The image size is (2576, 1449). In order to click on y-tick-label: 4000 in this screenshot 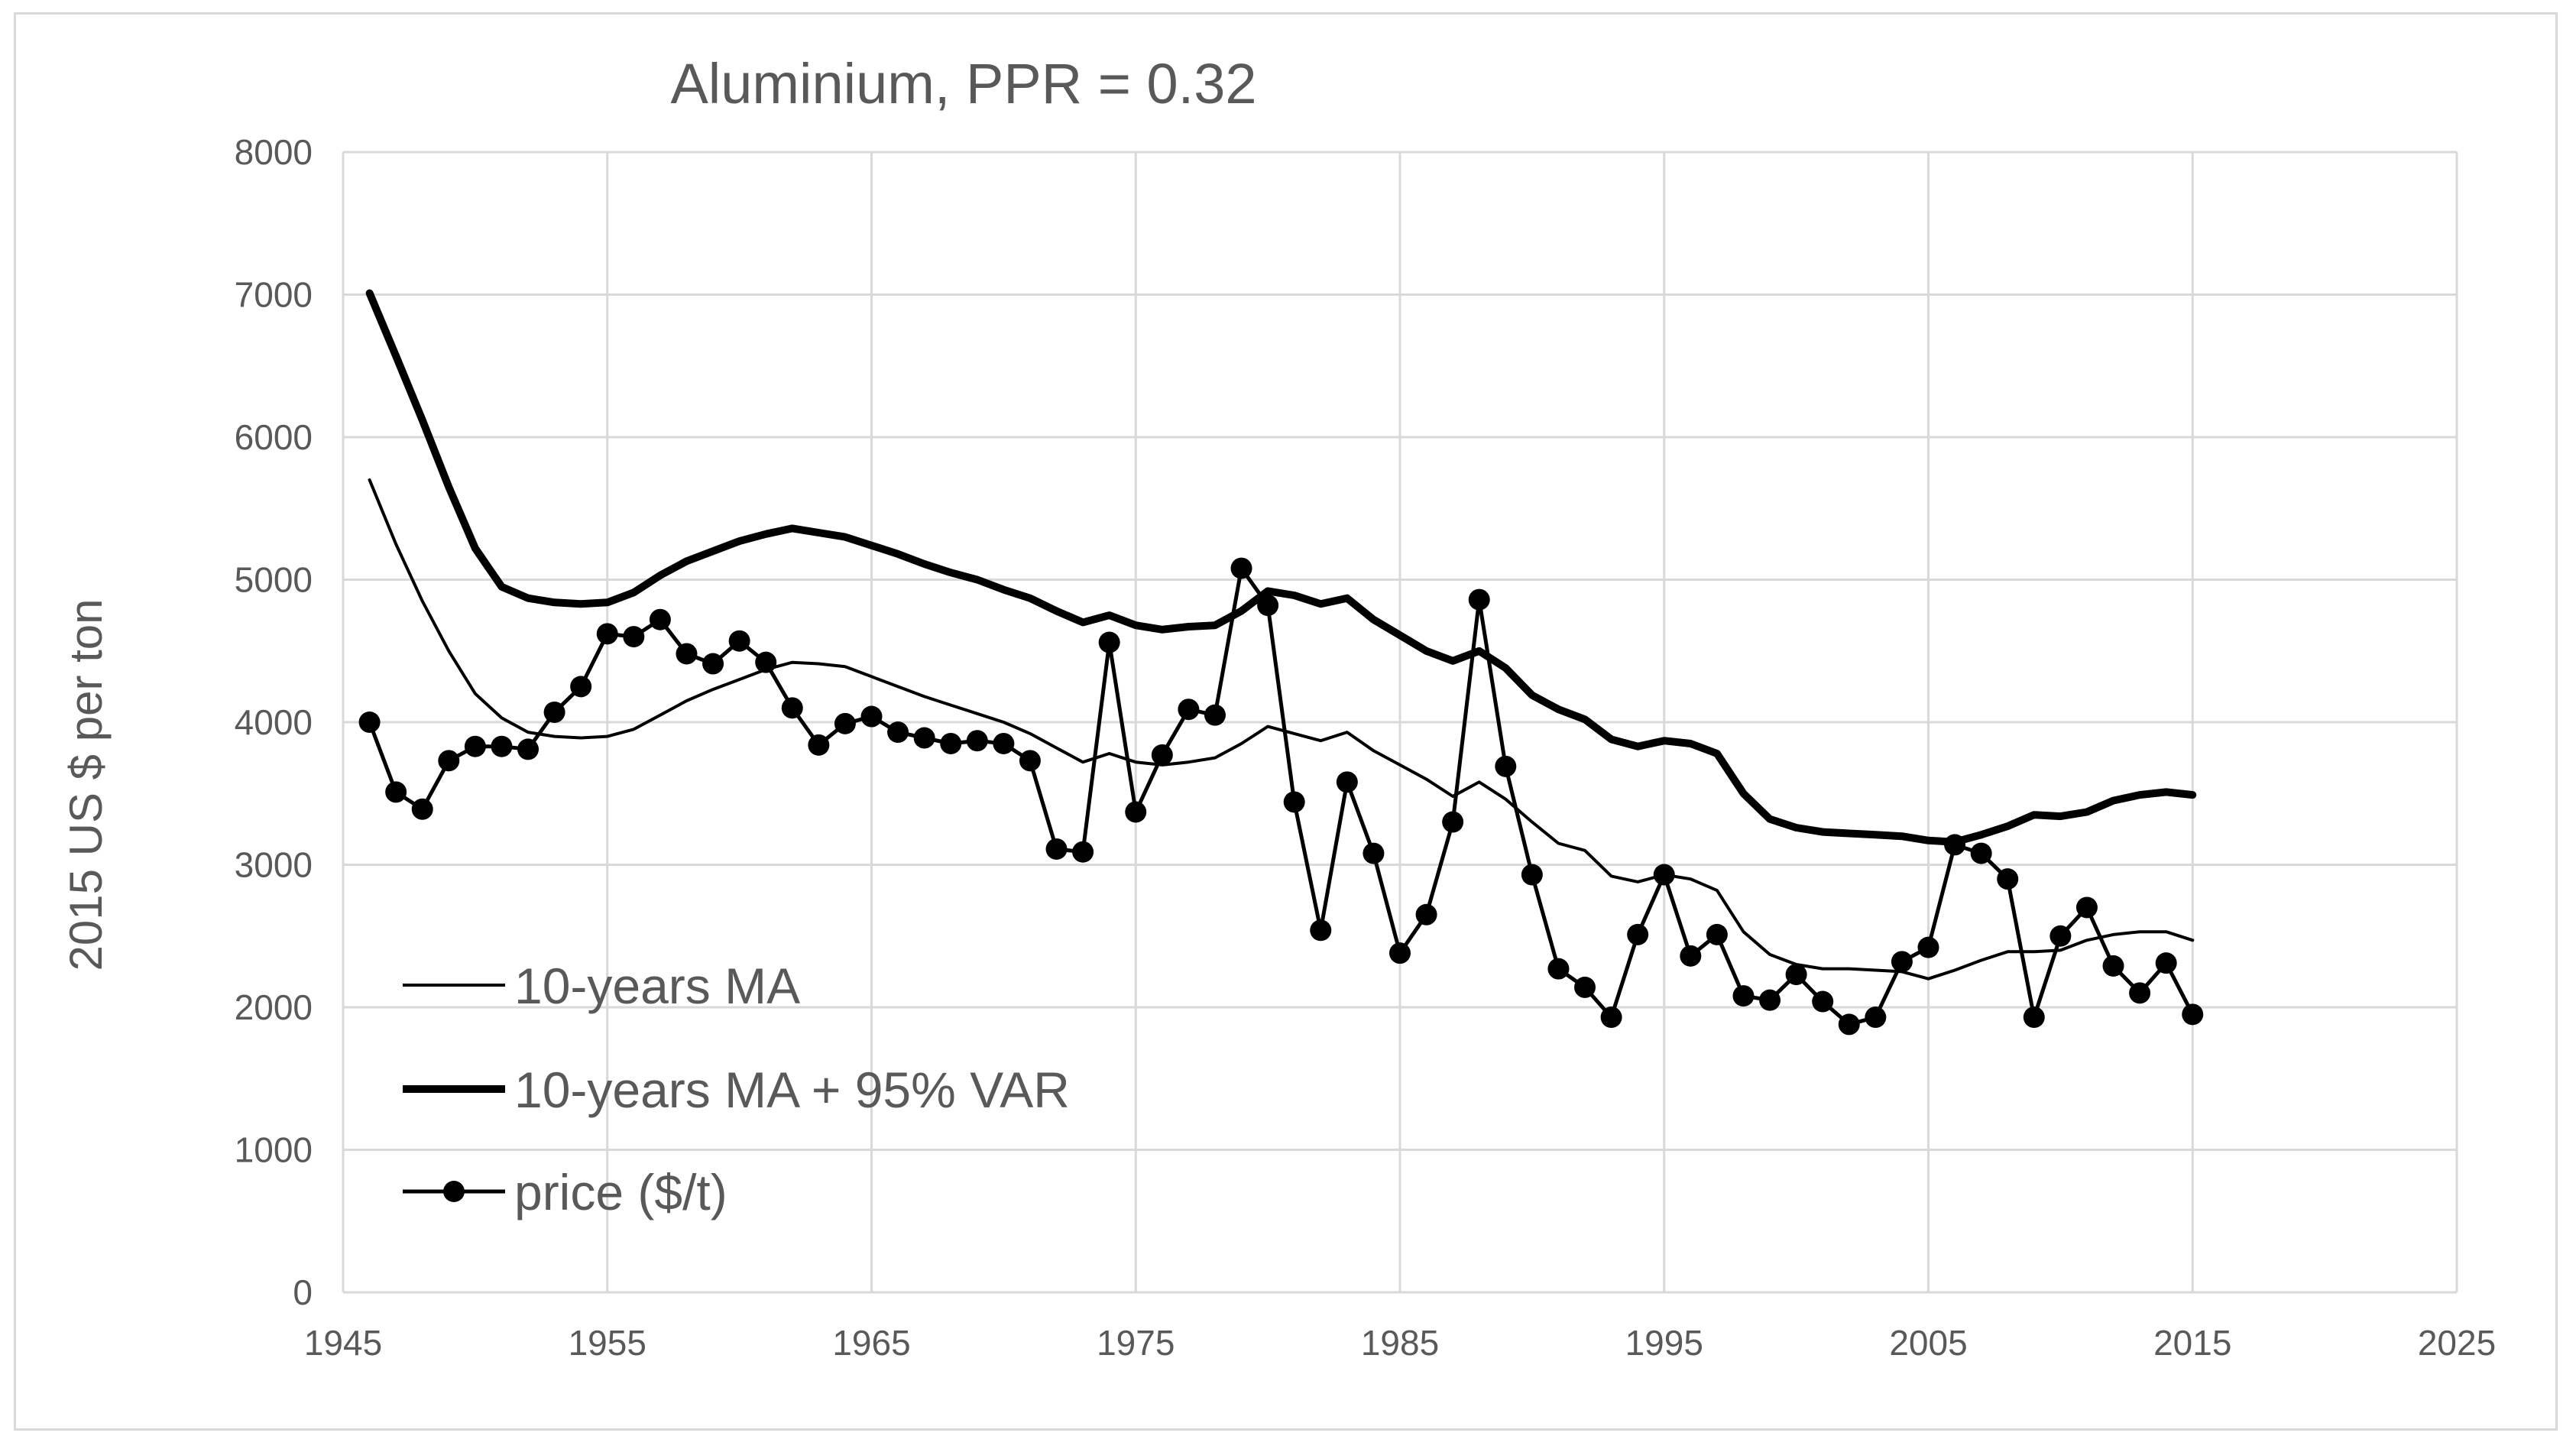, I will do `click(274, 722)`.